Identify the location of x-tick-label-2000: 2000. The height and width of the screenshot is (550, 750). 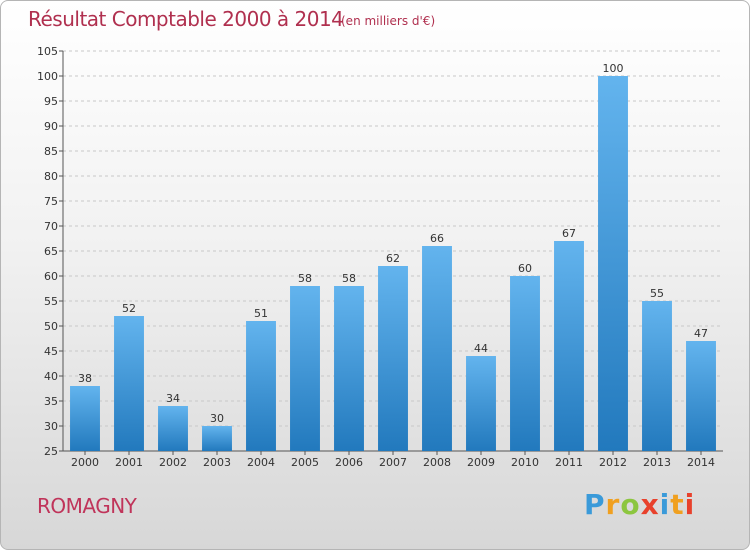
(85, 462).